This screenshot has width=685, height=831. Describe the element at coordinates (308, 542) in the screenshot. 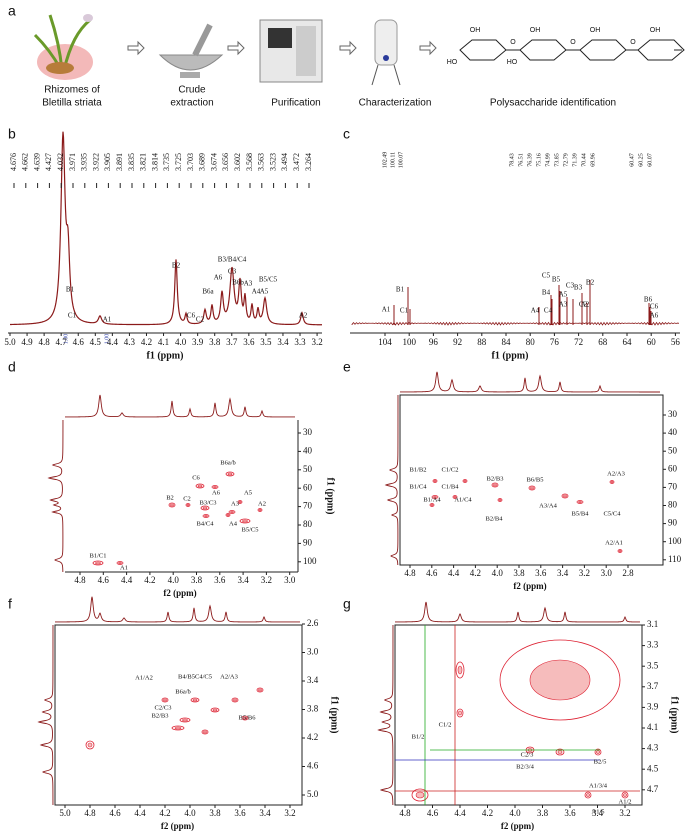

I see `y-tick-label: 90` at that location.